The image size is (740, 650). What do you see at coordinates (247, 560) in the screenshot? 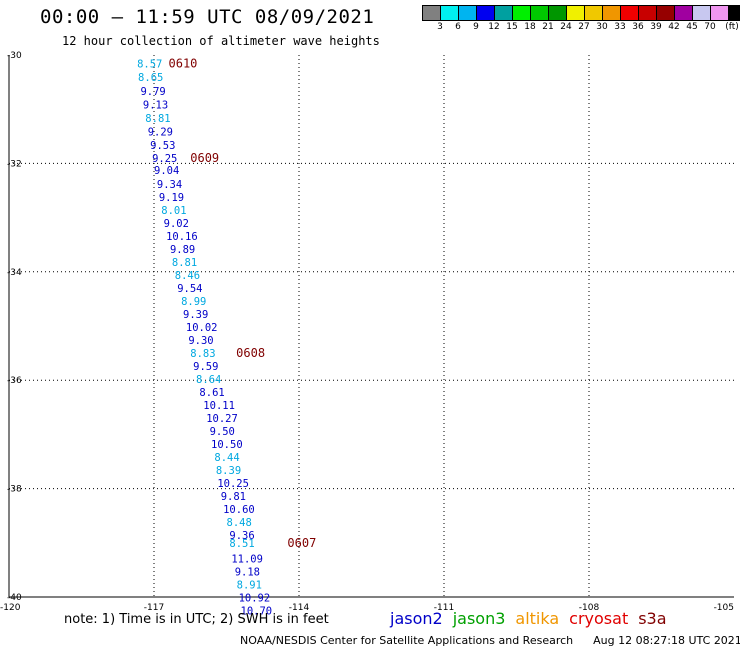
I see `wave-height-label: 11.09` at bounding box center [247, 560].